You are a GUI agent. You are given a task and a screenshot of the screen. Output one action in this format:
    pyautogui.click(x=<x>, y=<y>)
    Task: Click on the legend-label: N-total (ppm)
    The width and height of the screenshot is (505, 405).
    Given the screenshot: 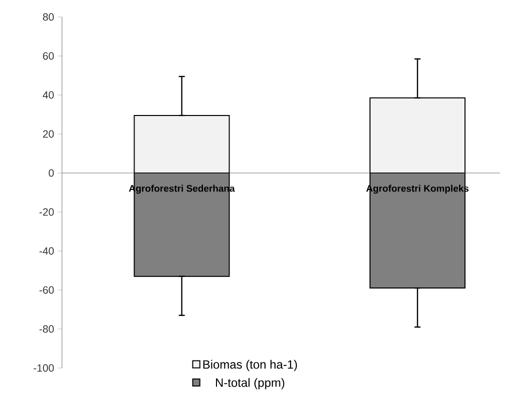 What is the action you would take?
    pyautogui.click(x=250, y=384)
    